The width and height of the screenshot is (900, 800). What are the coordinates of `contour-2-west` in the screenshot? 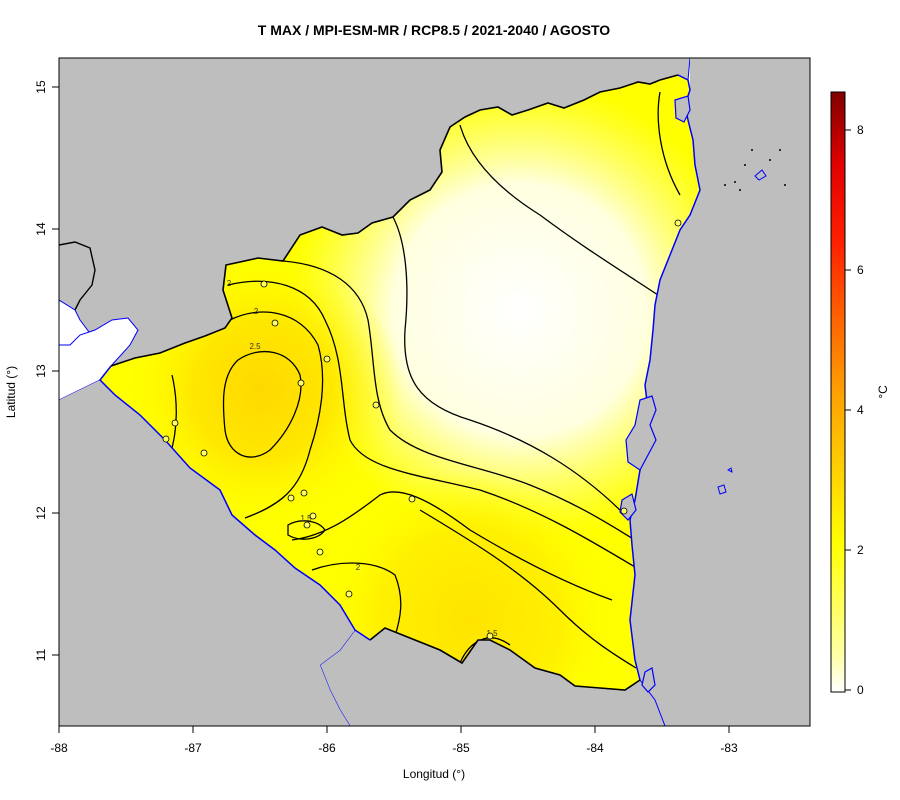 It's located at (276, 415).